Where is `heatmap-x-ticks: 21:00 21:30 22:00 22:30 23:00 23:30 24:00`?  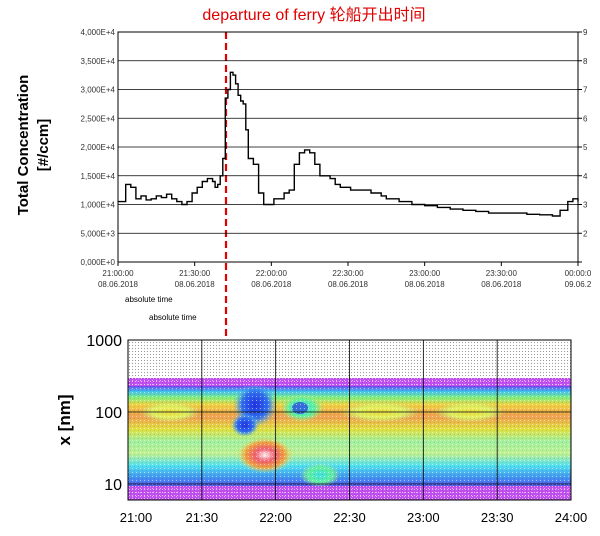
heatmap-x-ticks: 21:00 21:30 22:00 22:30 23:00 23:30 24:00 is located at coordinates (354, 517).